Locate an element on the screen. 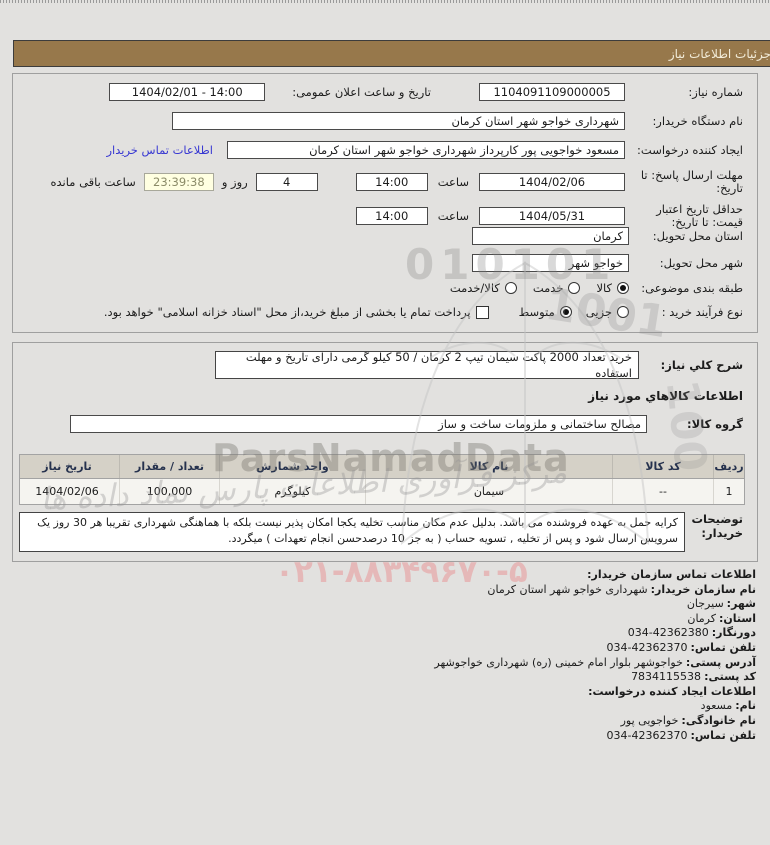  announce-datetime-input: 1404/02/01 - 14:00 is located at coordinates (187, 92).